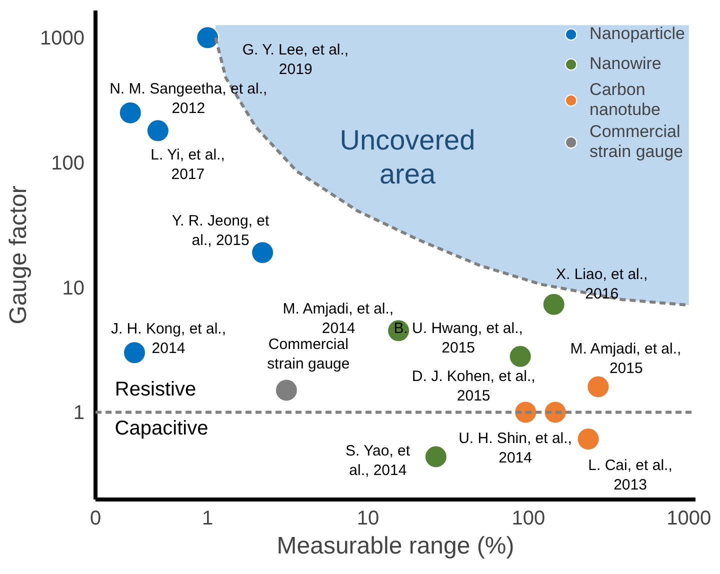 The height and width of the screenshot is (574, 720). Describe the element at coordinates (474, 386) in the screenshot. I see `annotation: D. J. Kohen, et al., 2015` at that location.